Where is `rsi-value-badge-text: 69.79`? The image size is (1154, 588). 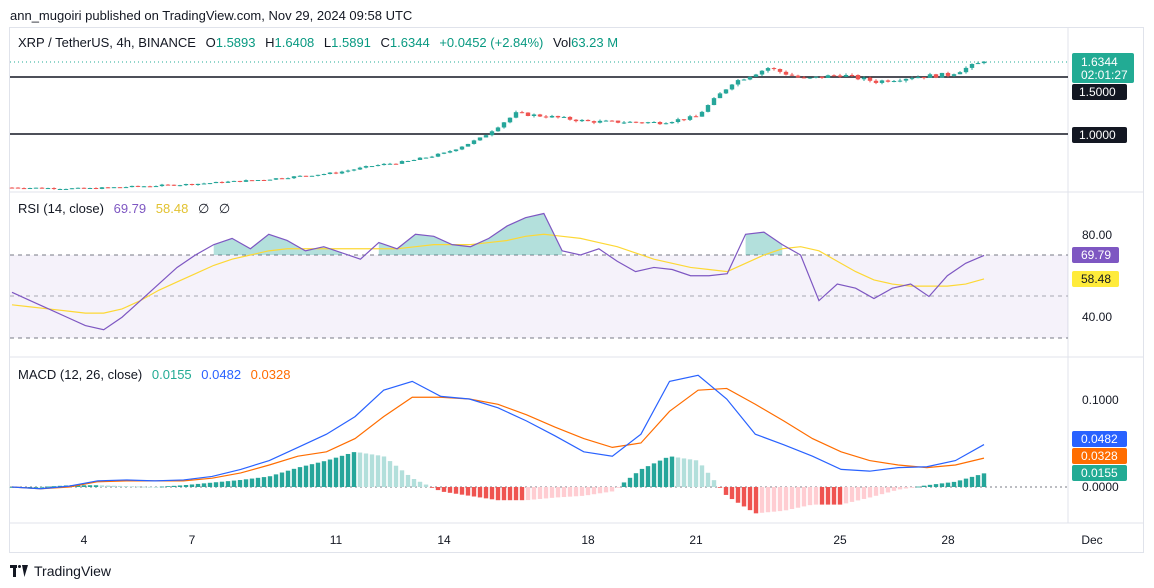 rsi-value-badge-text: 69.79 is located at coordinates (1096, 255).